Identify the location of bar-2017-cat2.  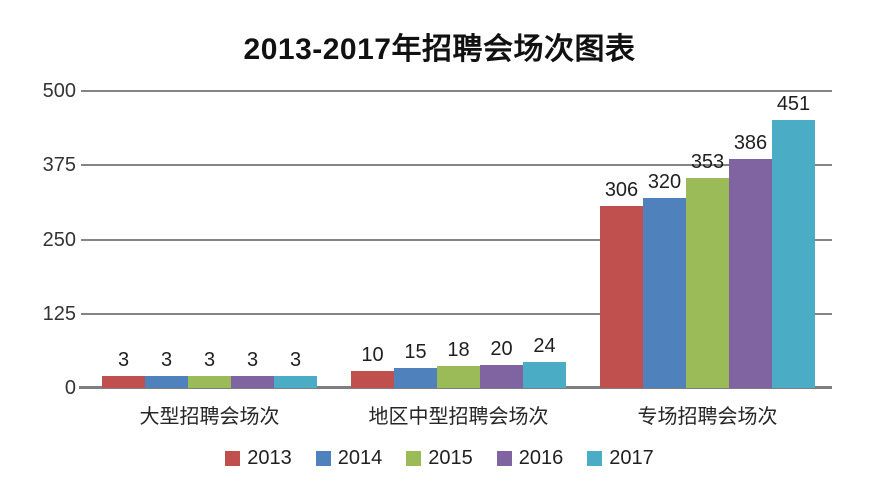
(793, 254).